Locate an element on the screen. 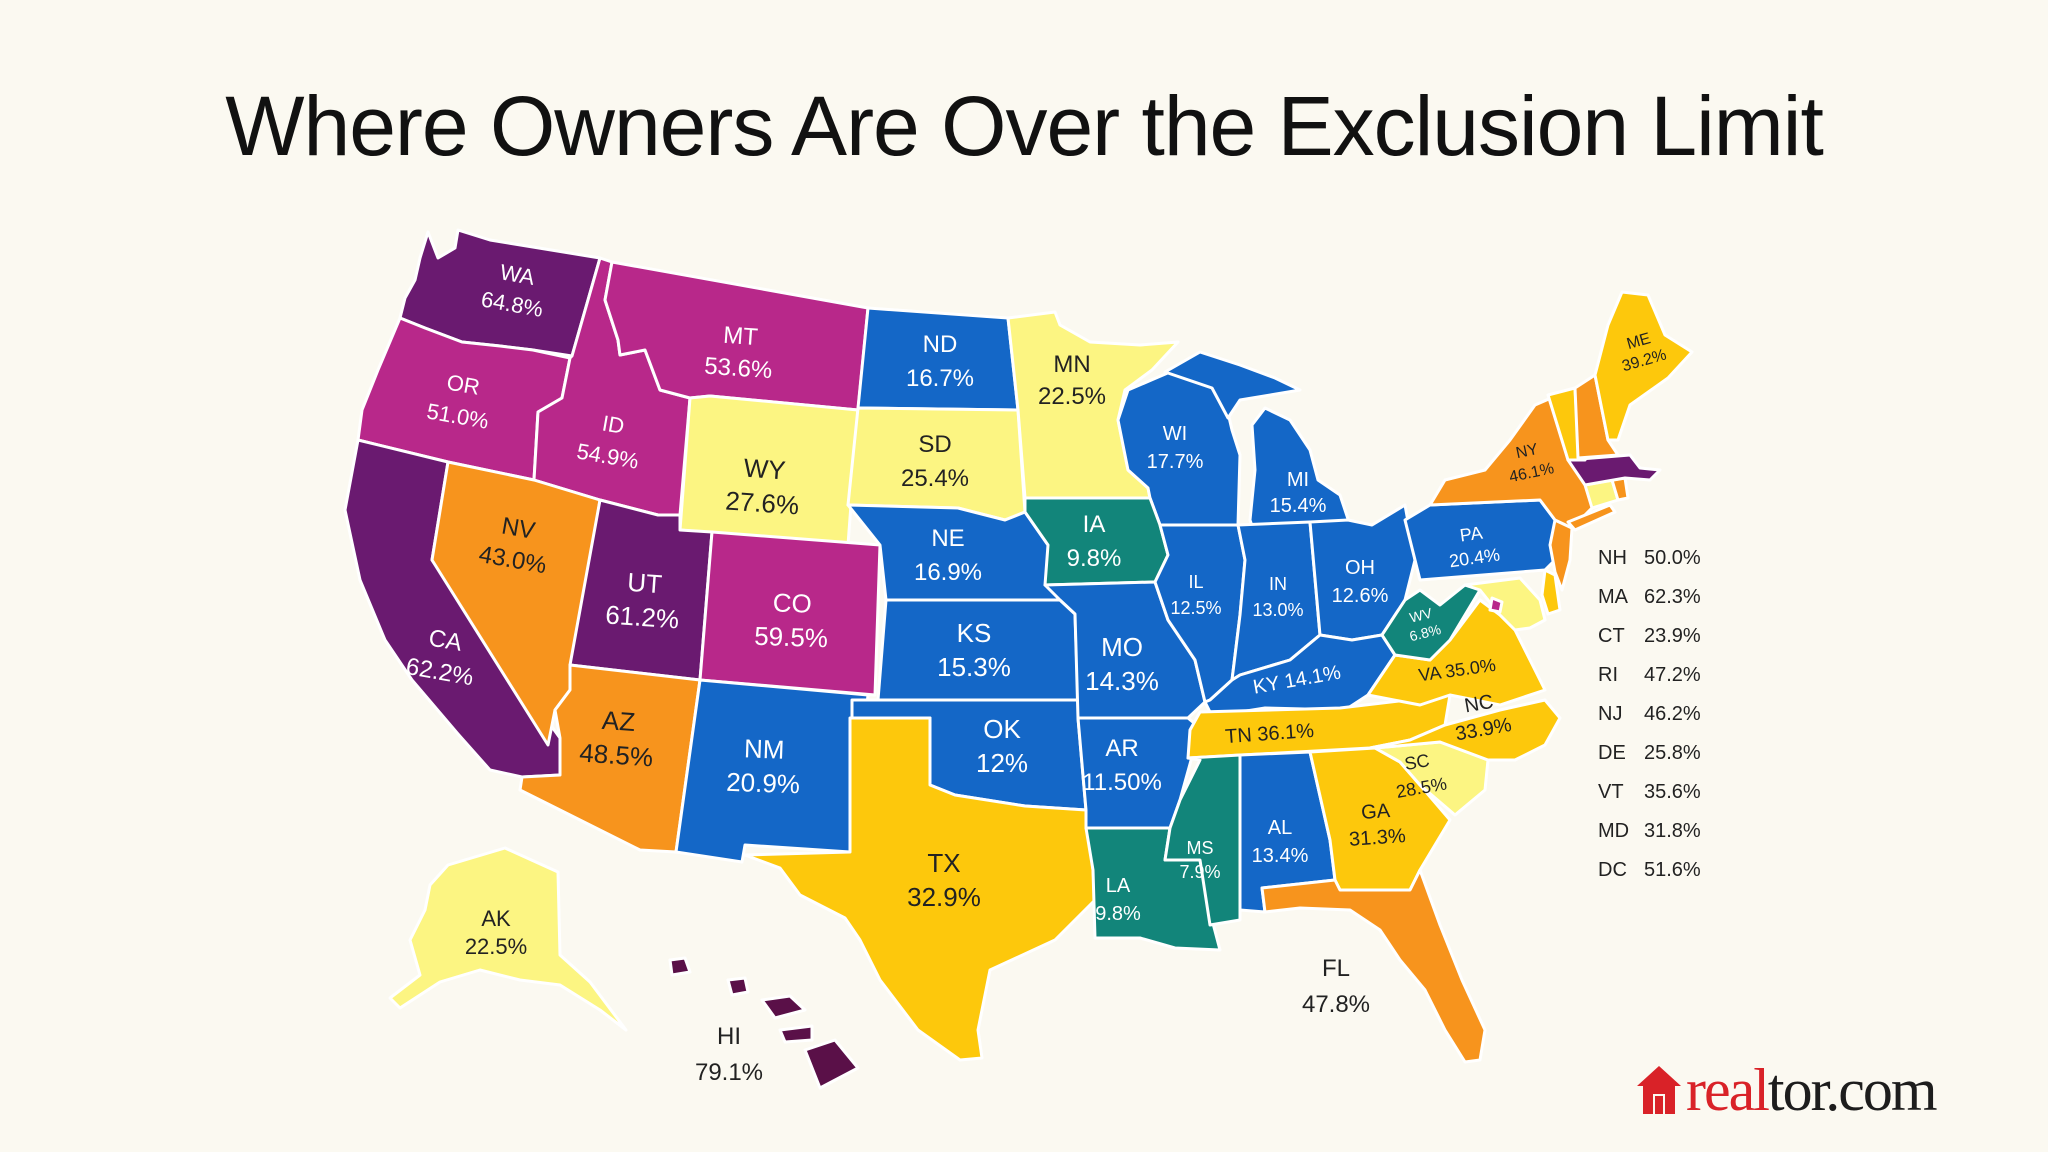 The width and height of the screenshot is (2048, 1152). legend-value: 50.0% is located at coordinates (1672, 558).